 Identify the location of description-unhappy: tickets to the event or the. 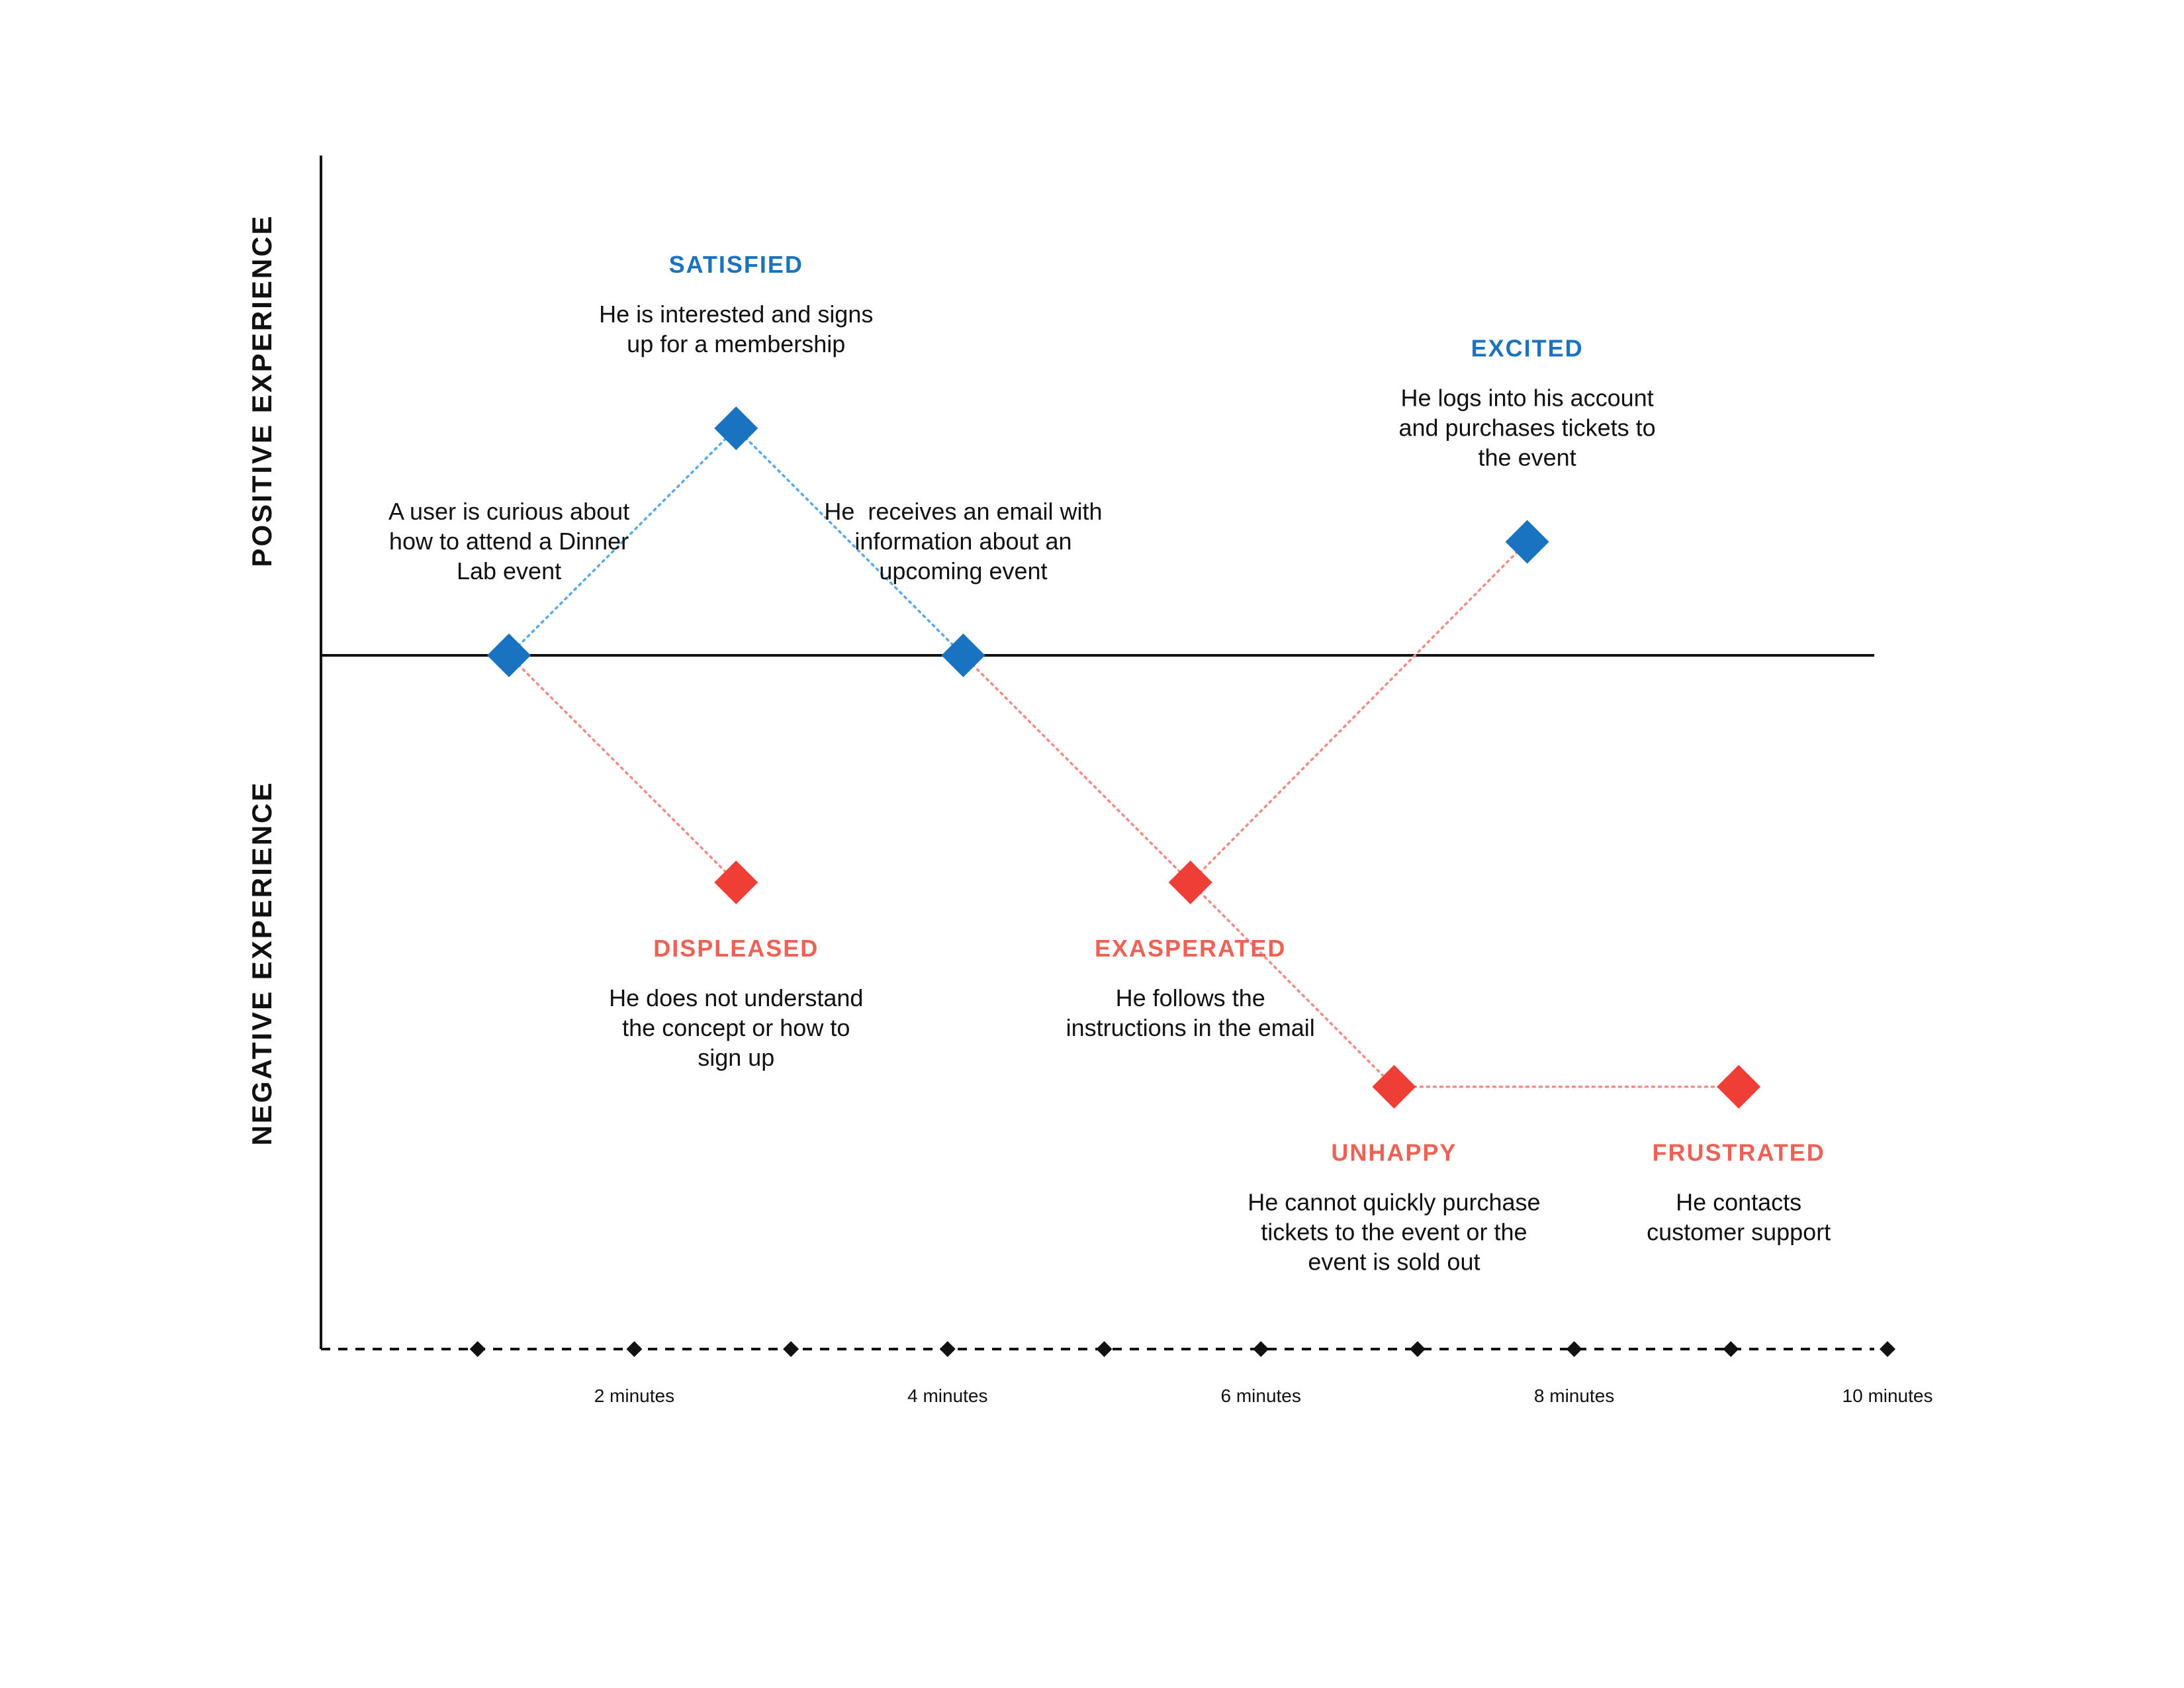
(1394, 1232).